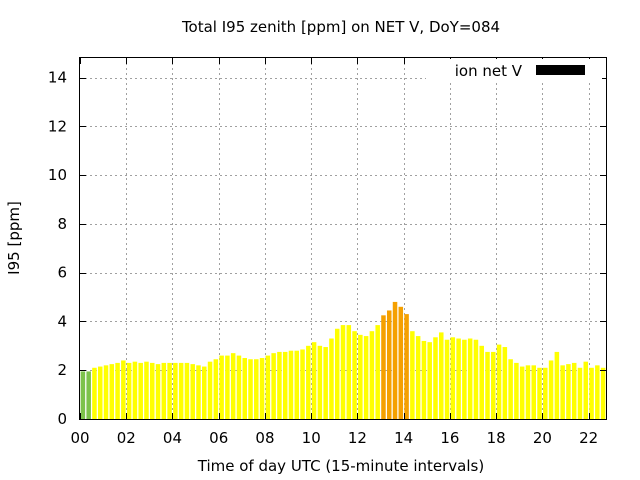 This screenshot has height=480, width=640. What do you see at coordinates (560, 70) in the screenshot?
I see `legend-swatch` at bounding box center [560, 70].